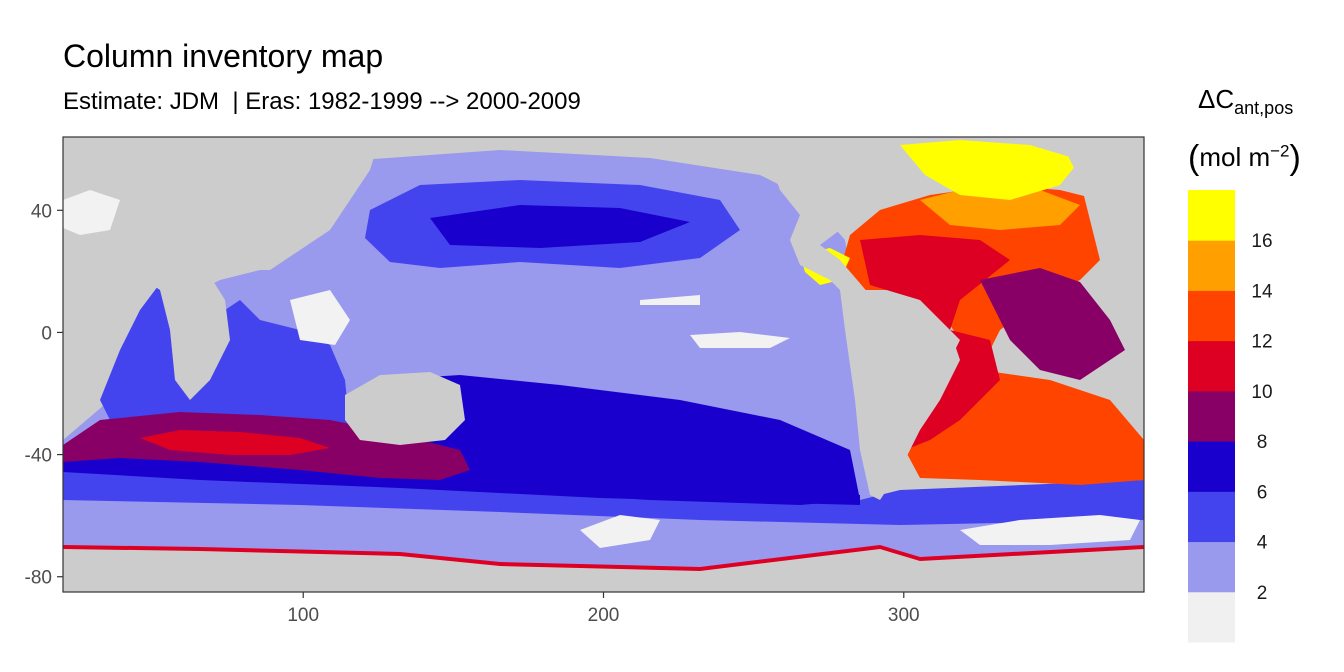 This screenshot has width=1344, height=672. What do you see at coordinates (990, 170) in the screenshot?
I see `ocean-level-16-atlantic` at bounding box center [990, 170].